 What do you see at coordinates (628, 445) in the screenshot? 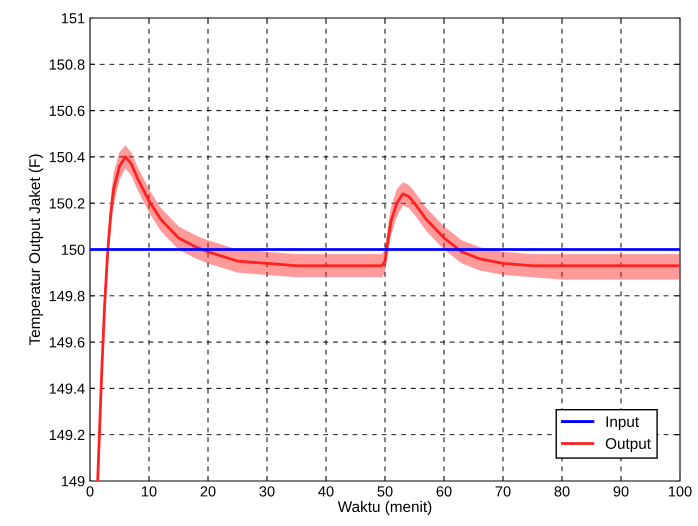
I see `legend-label: Output` at bounding box center [628, 445].